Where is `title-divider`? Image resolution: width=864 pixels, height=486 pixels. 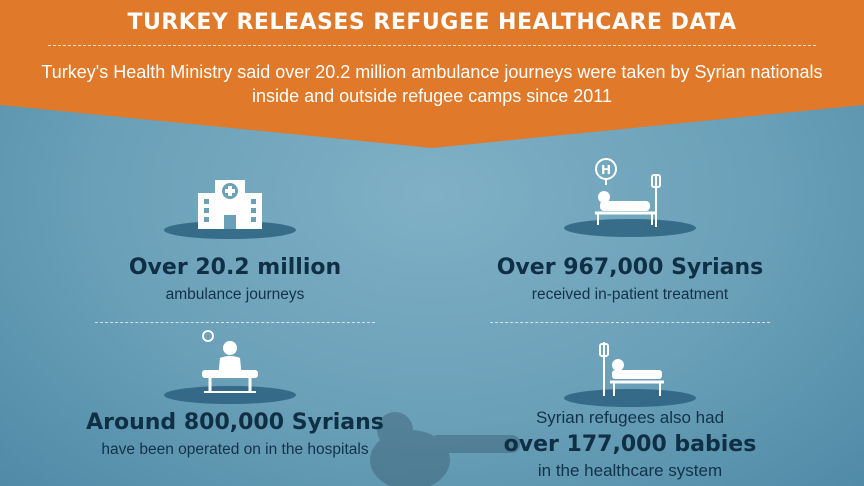
title-divider is located at coordinates (432, 45).